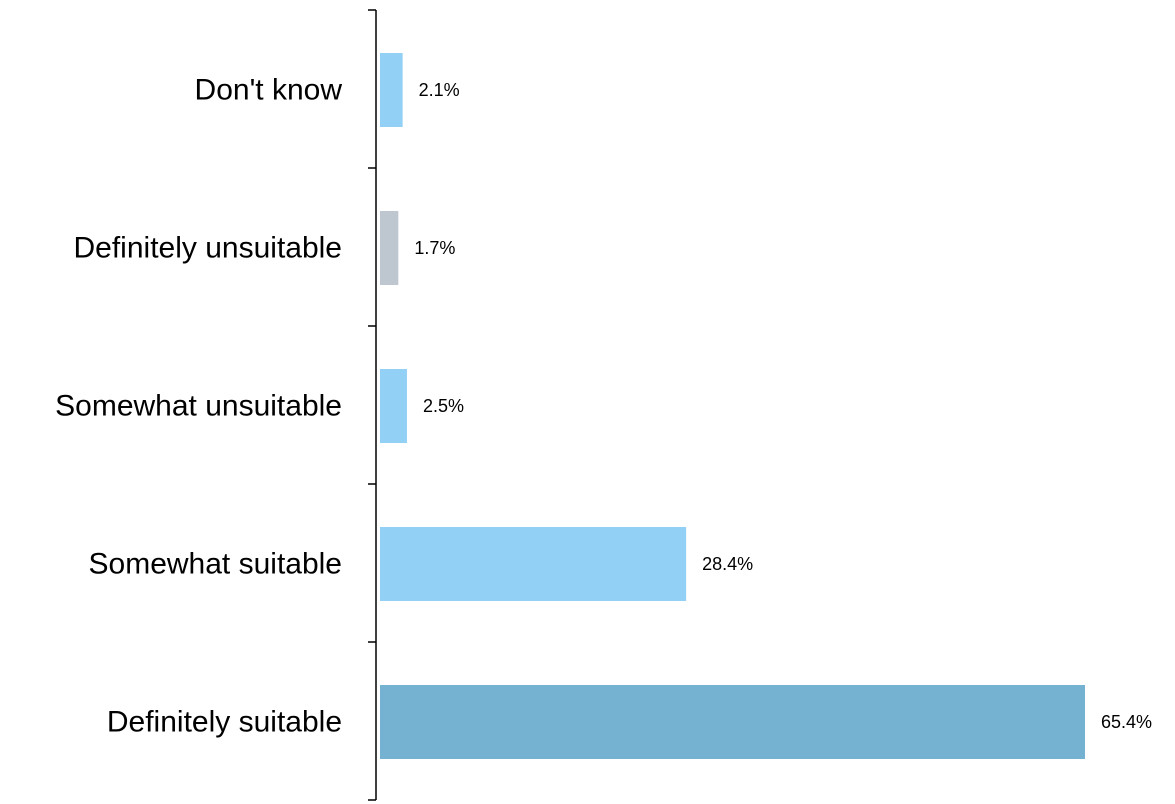  Describe the element at coordinates (391, 90) in the screenshot. I see `bar-don-t-know` at that location.